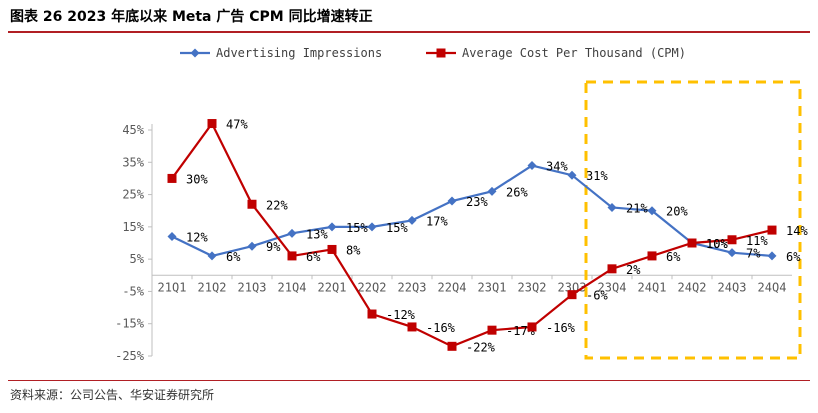  I want to click on footer-divider, so click(409, 380).